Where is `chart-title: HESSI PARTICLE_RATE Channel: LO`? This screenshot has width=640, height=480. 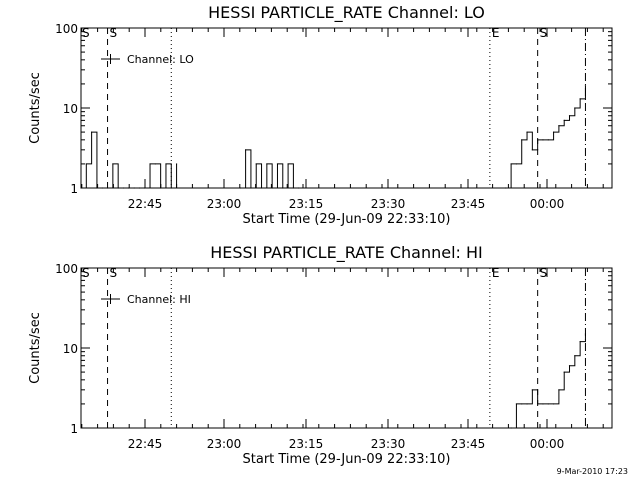 chart-title: HESSI PARTICLE_RATE Channel: LO is located at coordinates (346, 13).